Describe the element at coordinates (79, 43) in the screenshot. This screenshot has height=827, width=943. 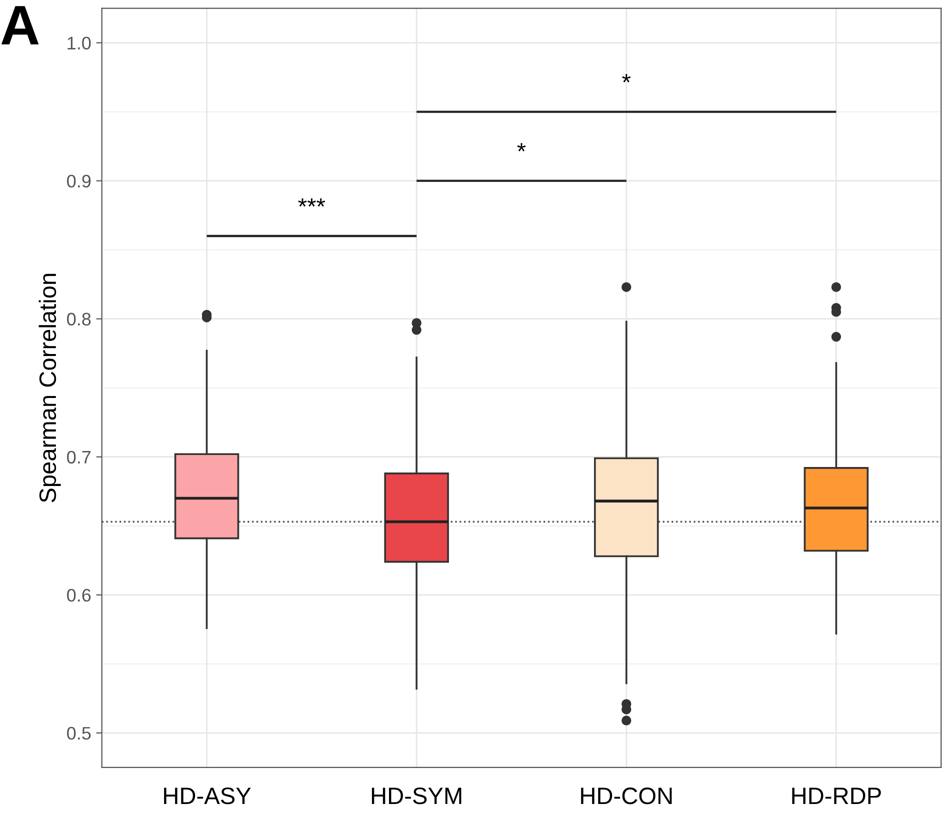
I see `y-tick-label: 1.0` at that location.